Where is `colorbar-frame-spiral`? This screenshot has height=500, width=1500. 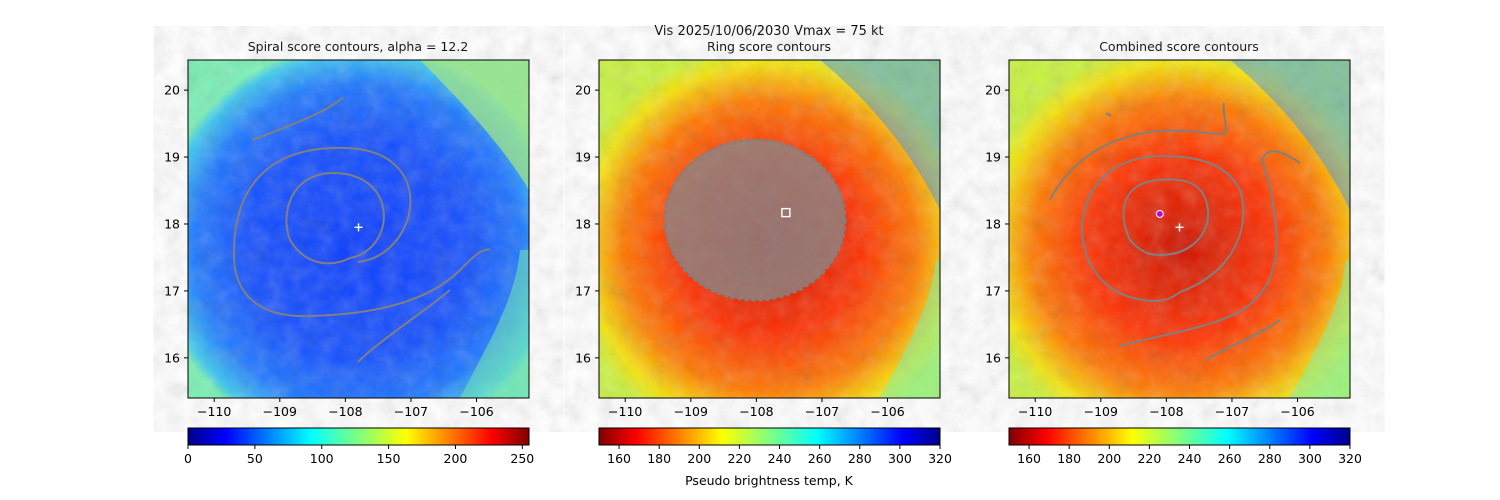
colorbar-frame-spiral is located at coordinates (358, 436).